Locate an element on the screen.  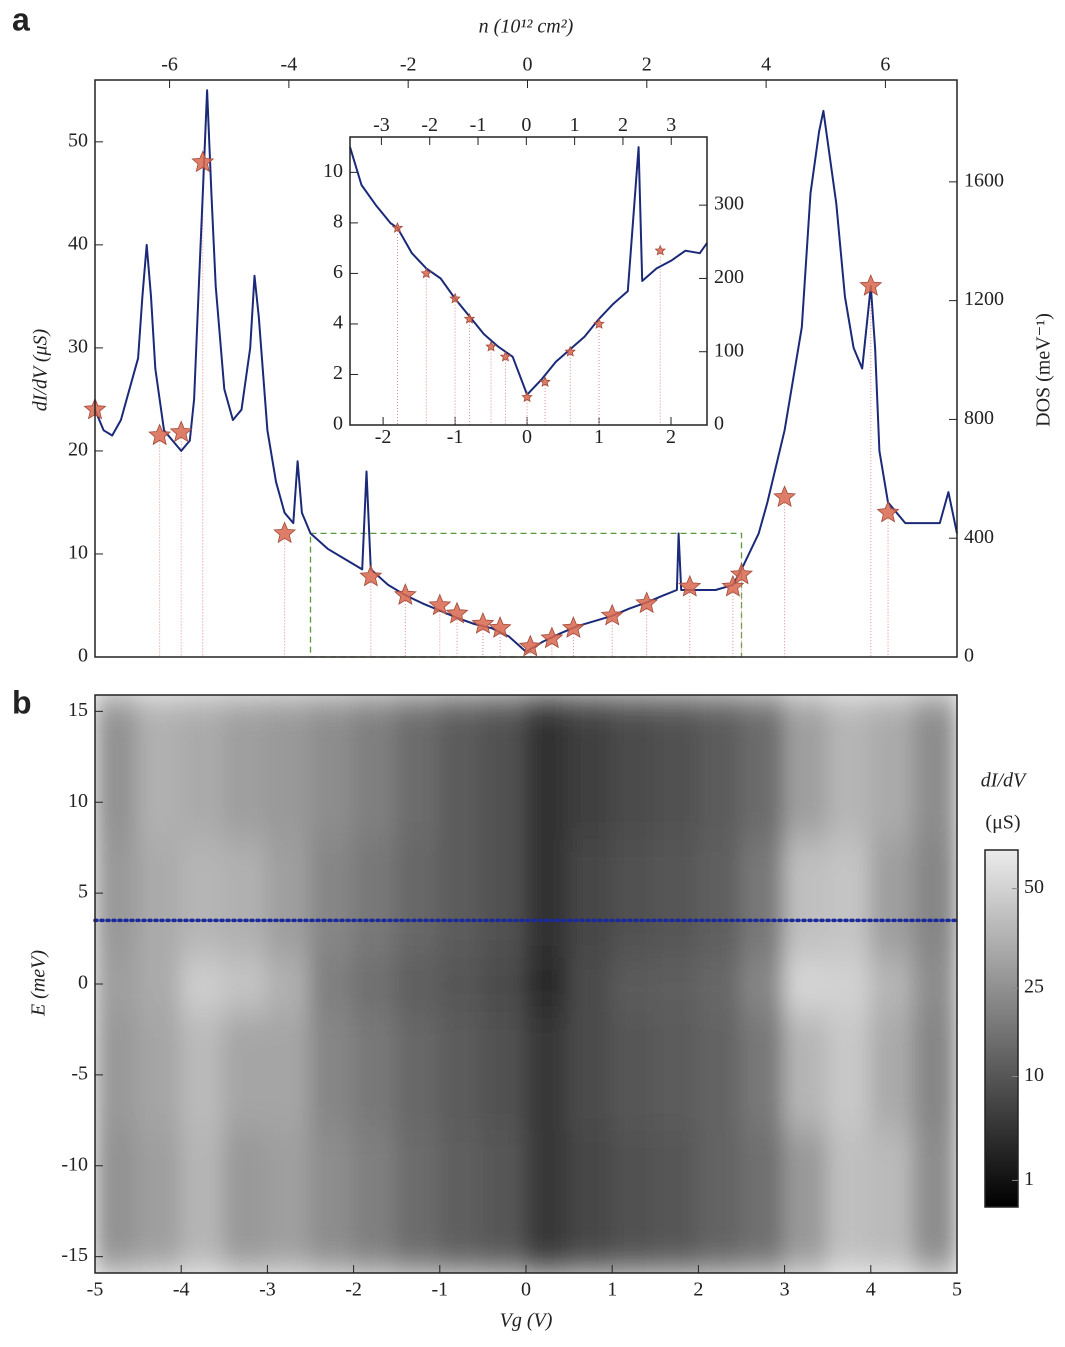
x-tick-label: -5 is located at coordinates (95, 1290).